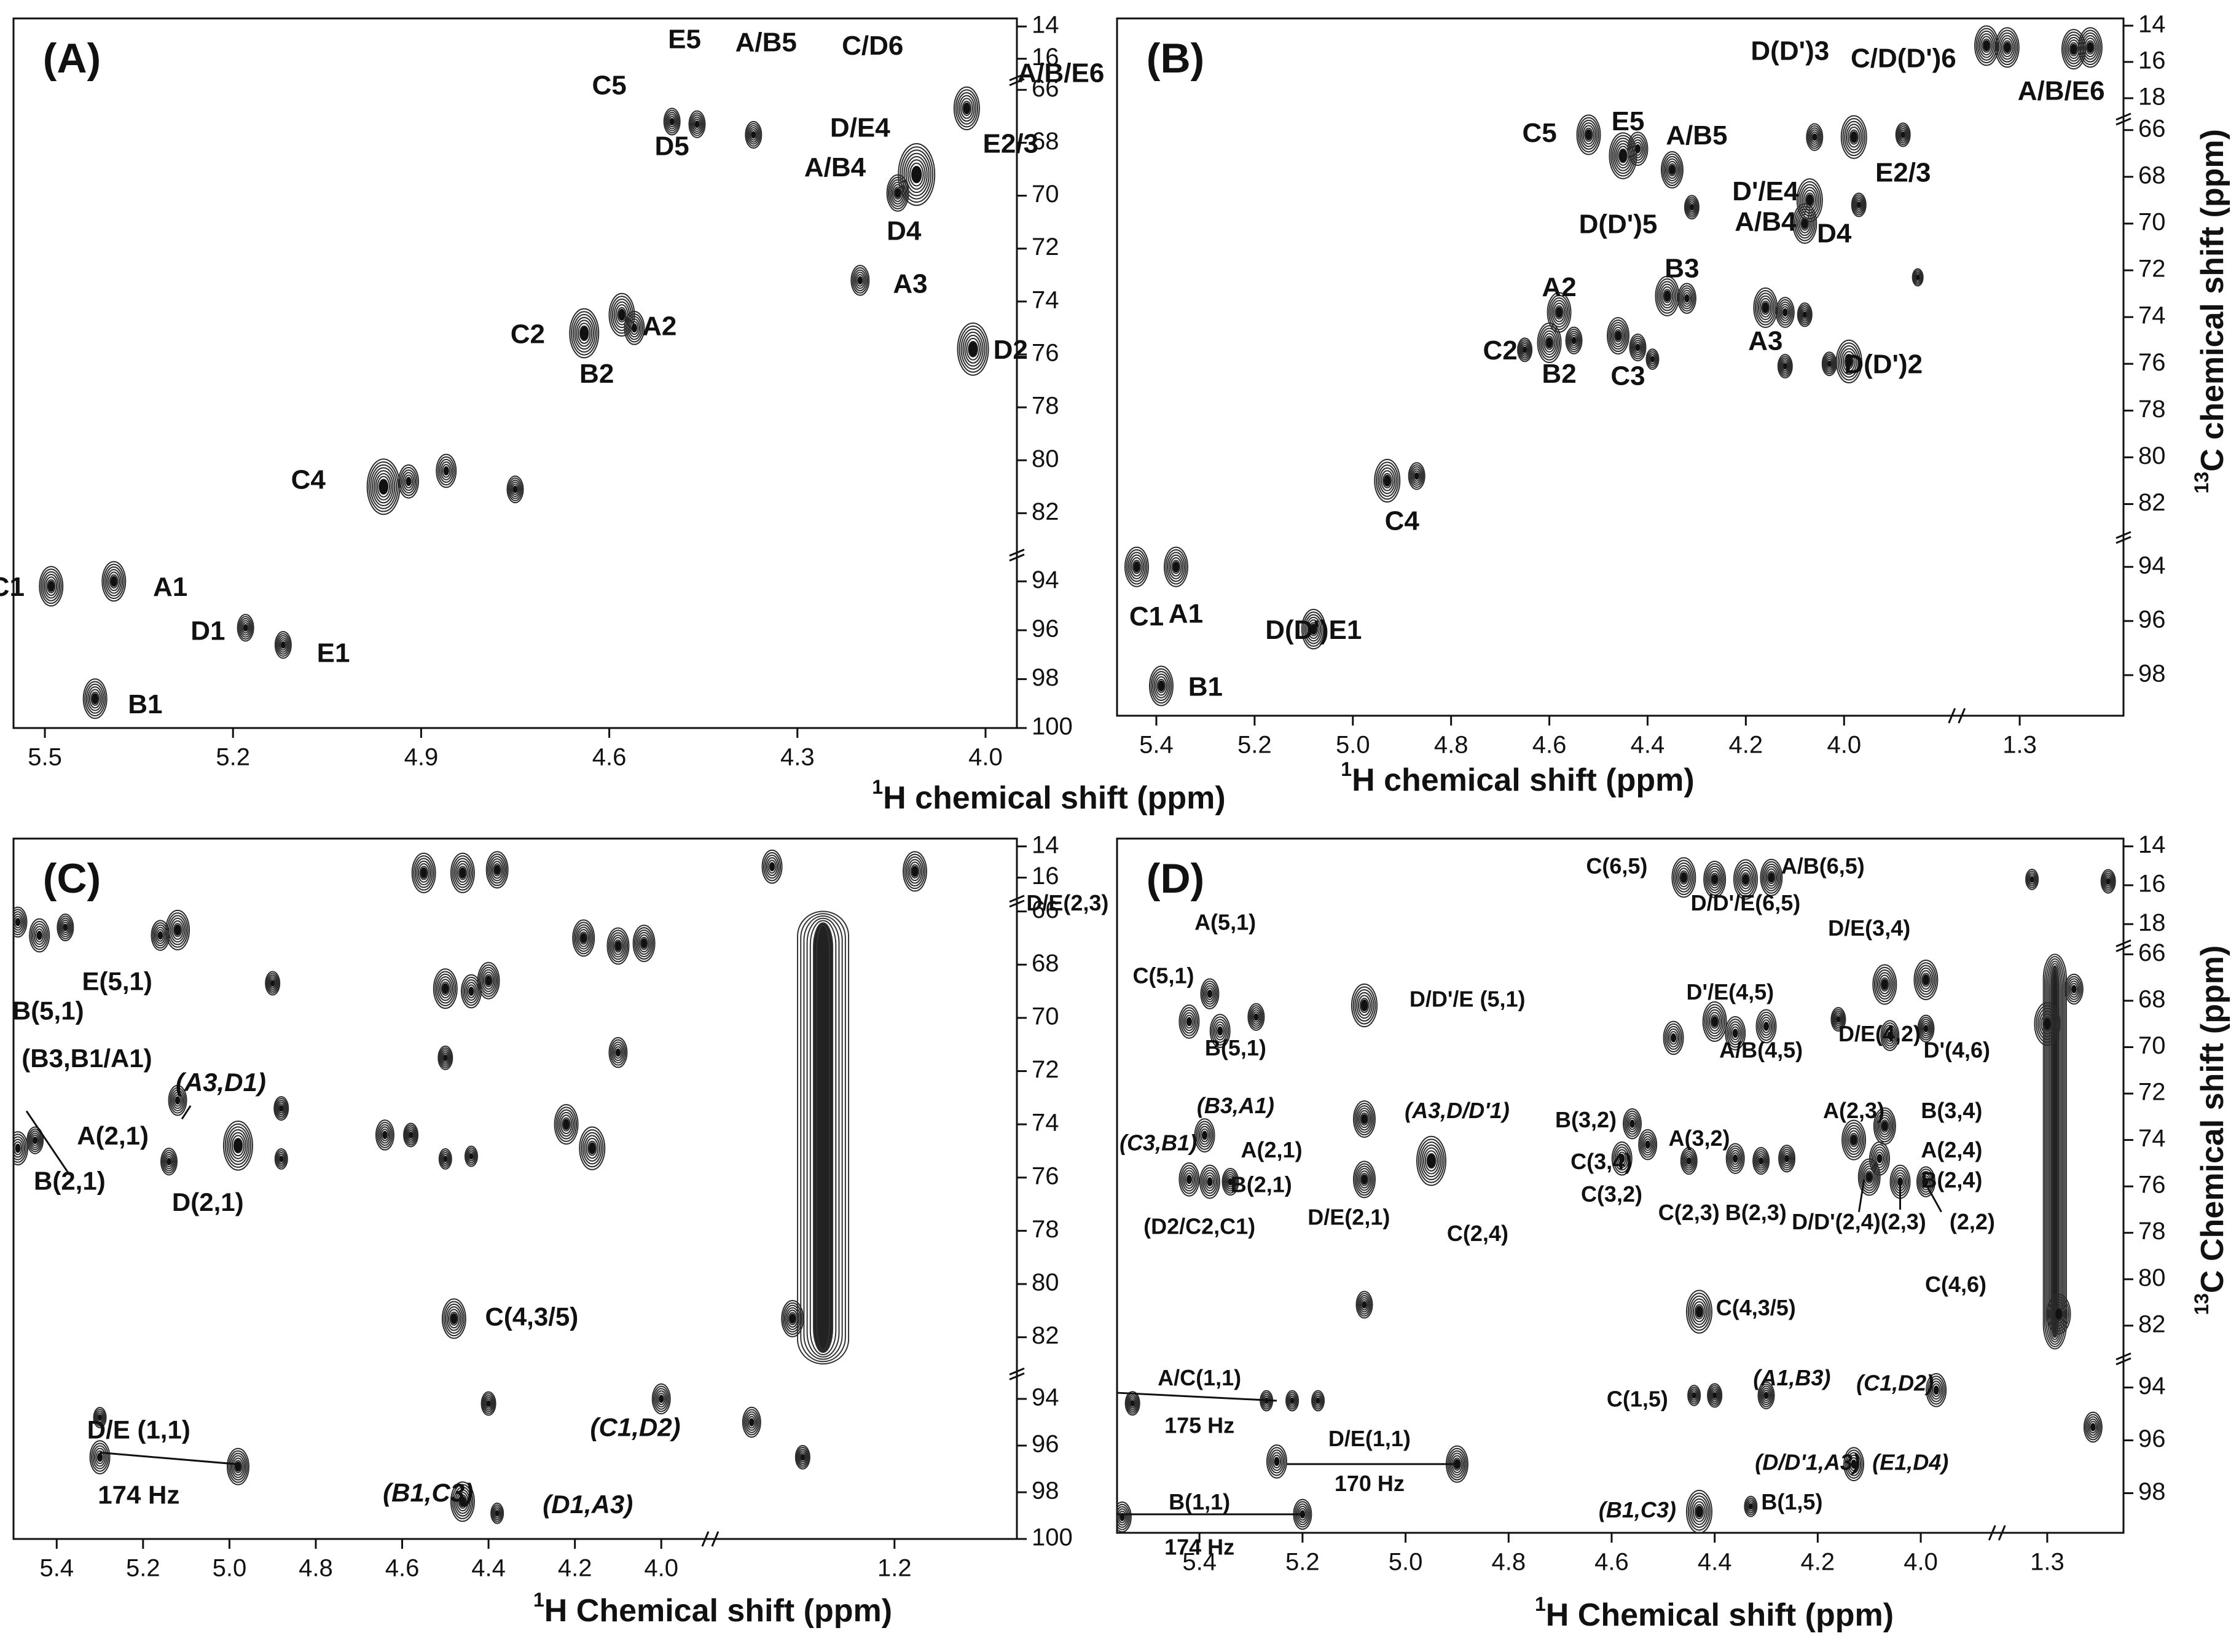  I want to click on peak-annotation: 175 Hz, so click(1199, 1425).